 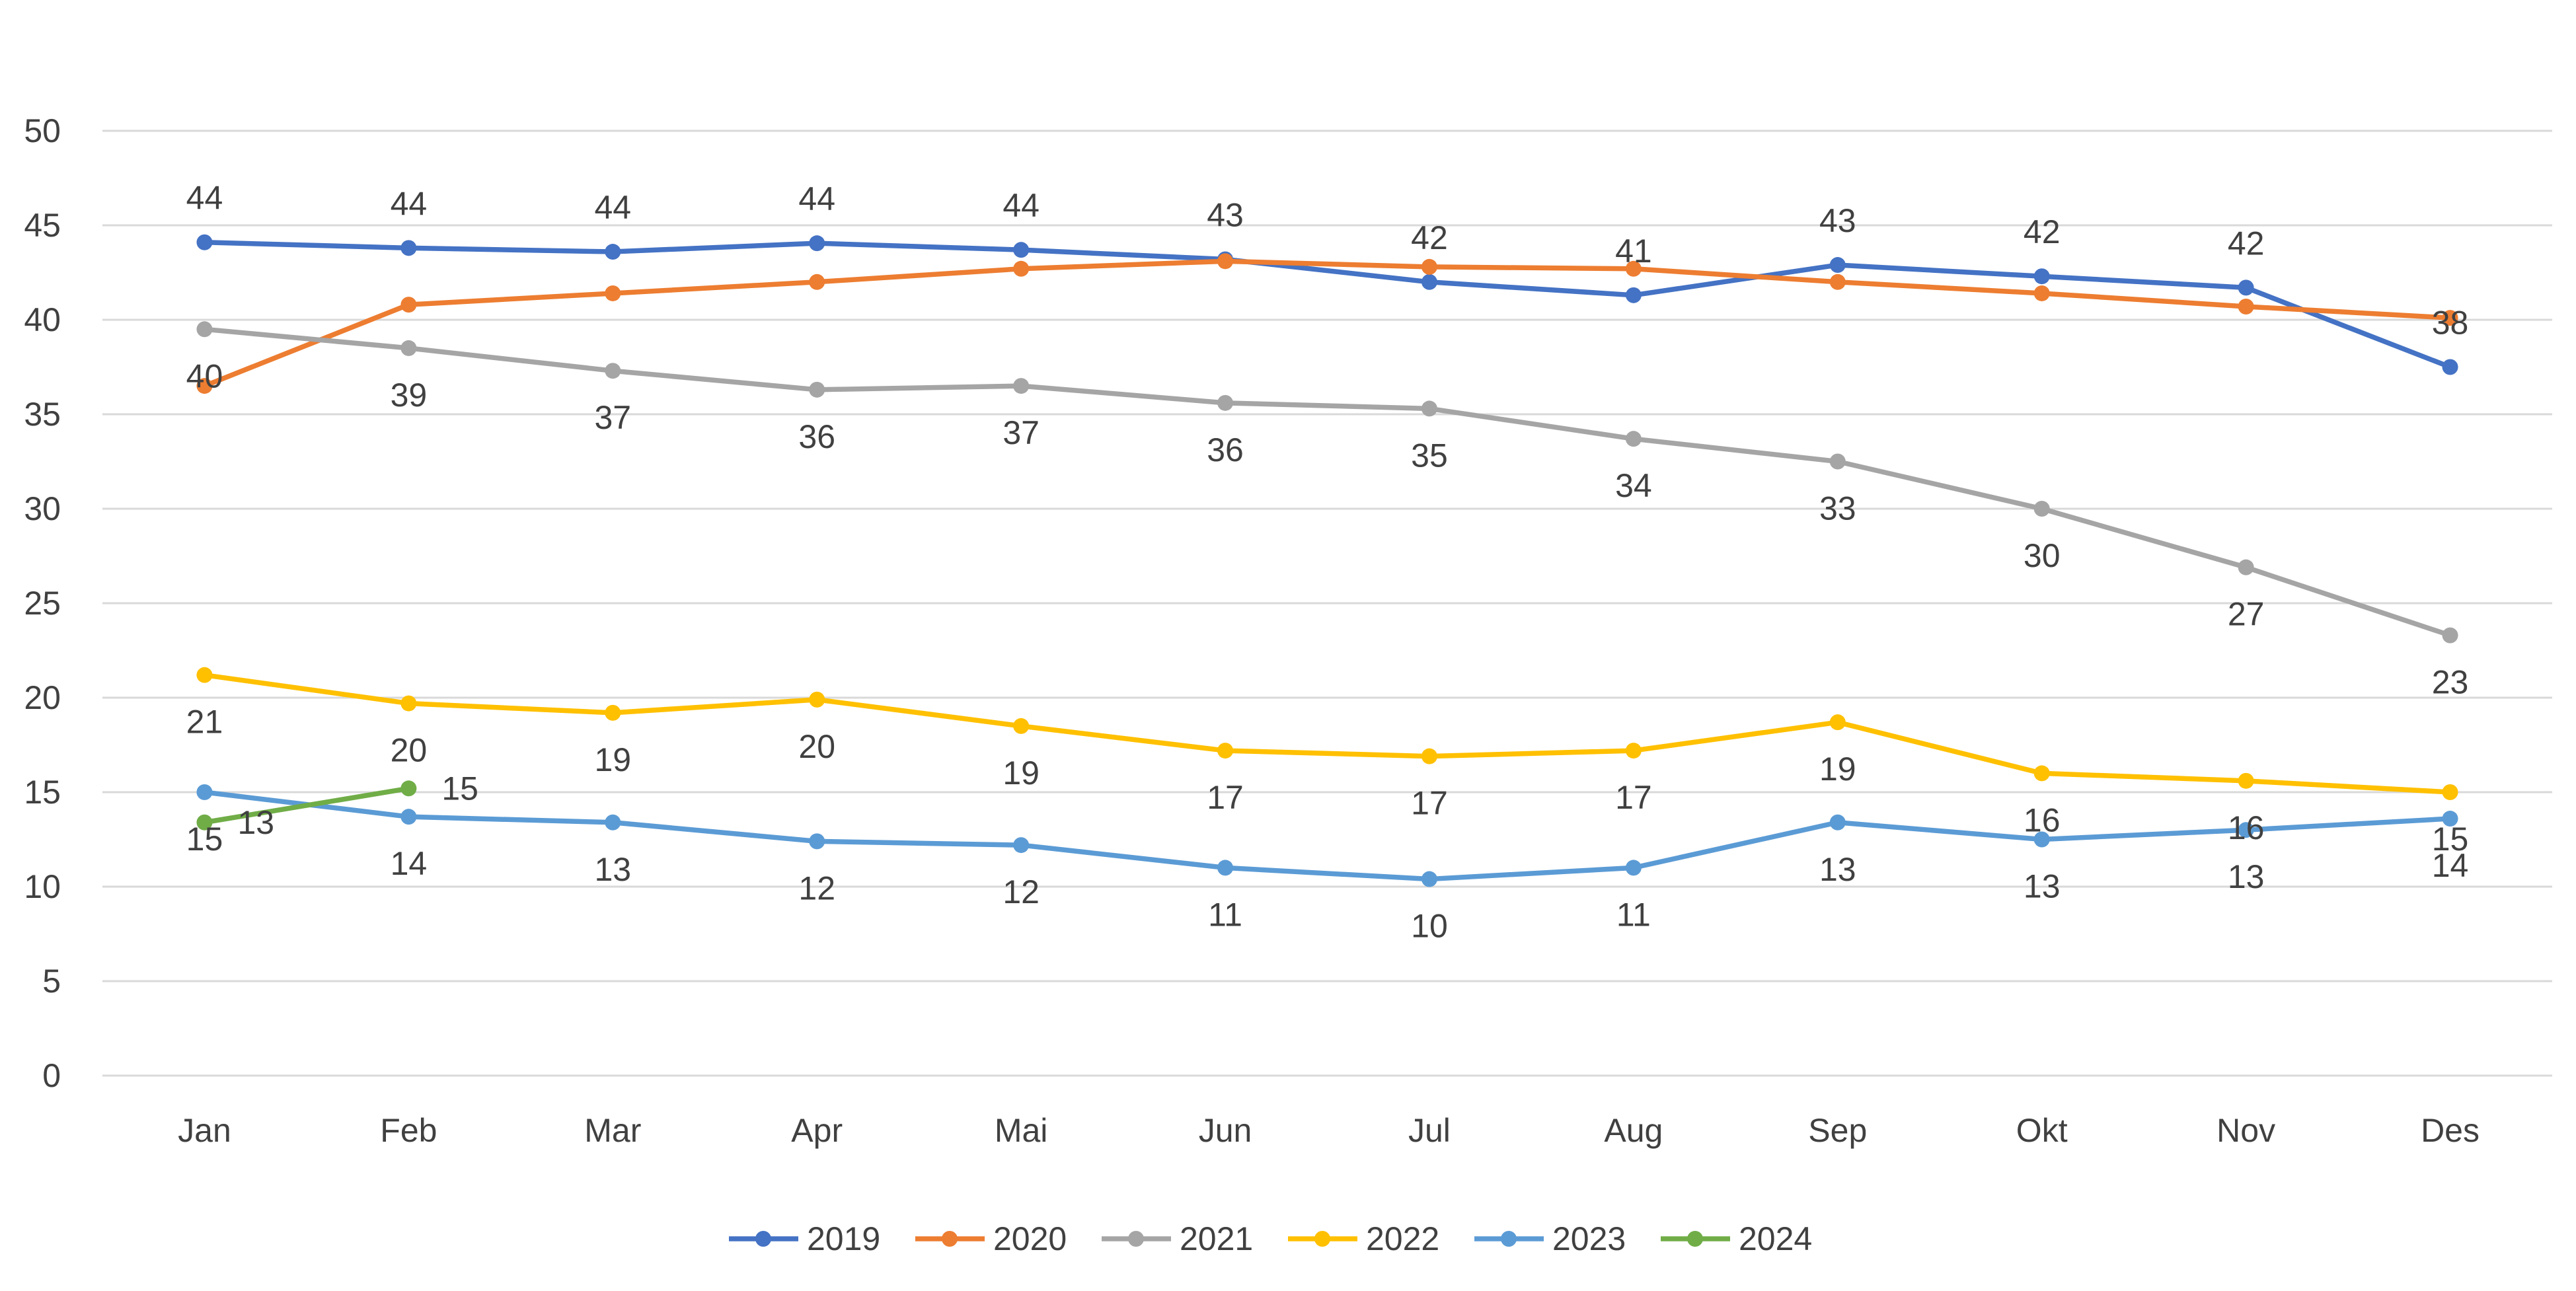 What do you see at coordinates (2245, 1130) in the screenshot?
I see `x-tick-label: Nov` at bounding box center [2245, 1130].